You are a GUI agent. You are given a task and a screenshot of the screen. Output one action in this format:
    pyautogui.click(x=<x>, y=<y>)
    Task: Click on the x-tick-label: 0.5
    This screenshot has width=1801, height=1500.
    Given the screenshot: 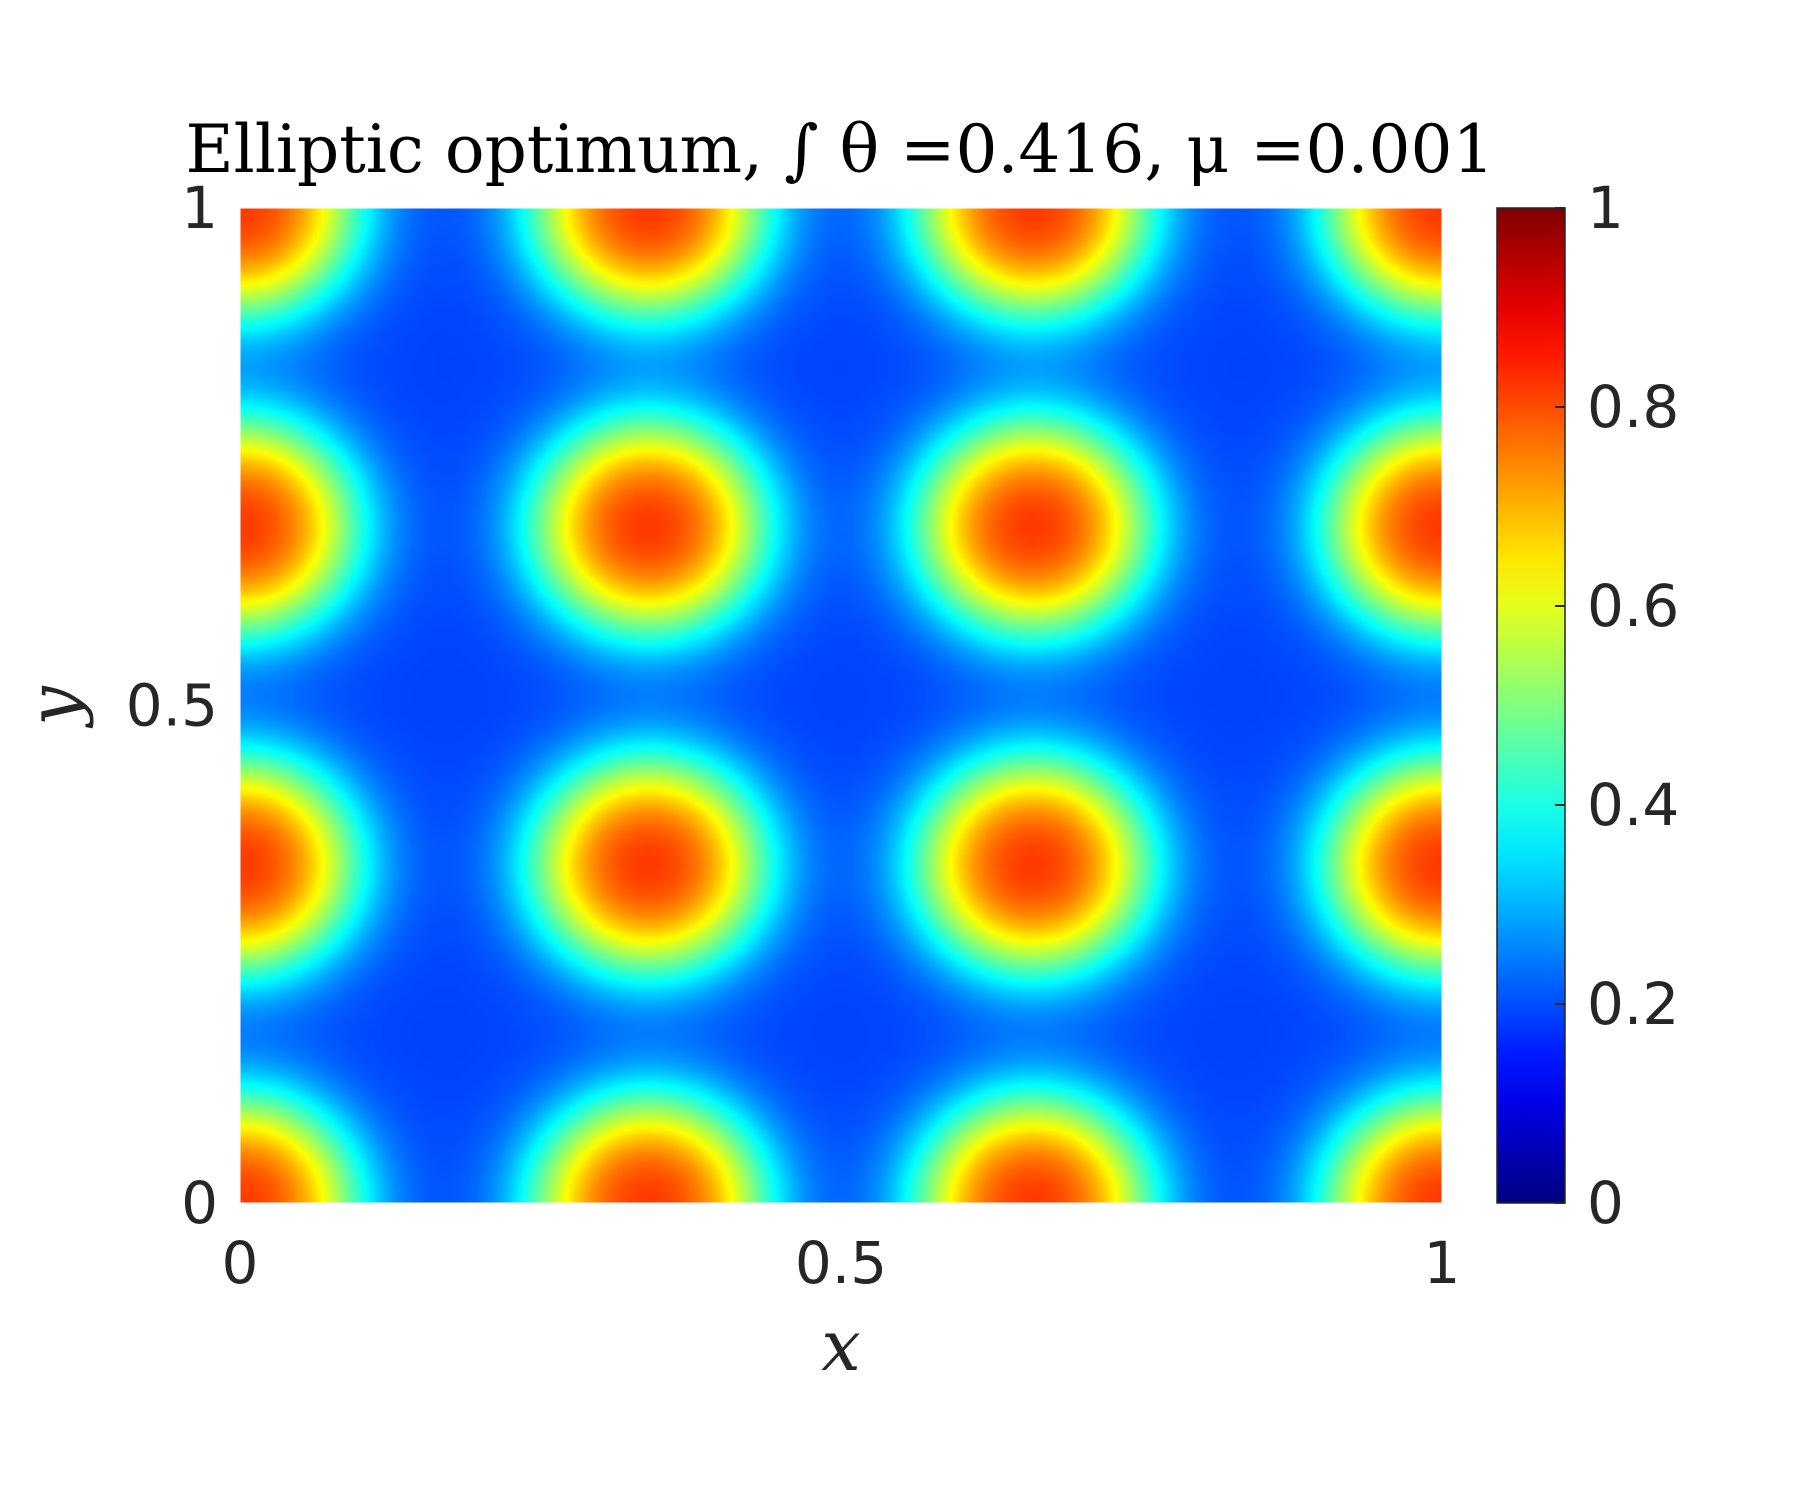 What is the action you would take?
    pyautogui.click(x=841, y=1263)
    